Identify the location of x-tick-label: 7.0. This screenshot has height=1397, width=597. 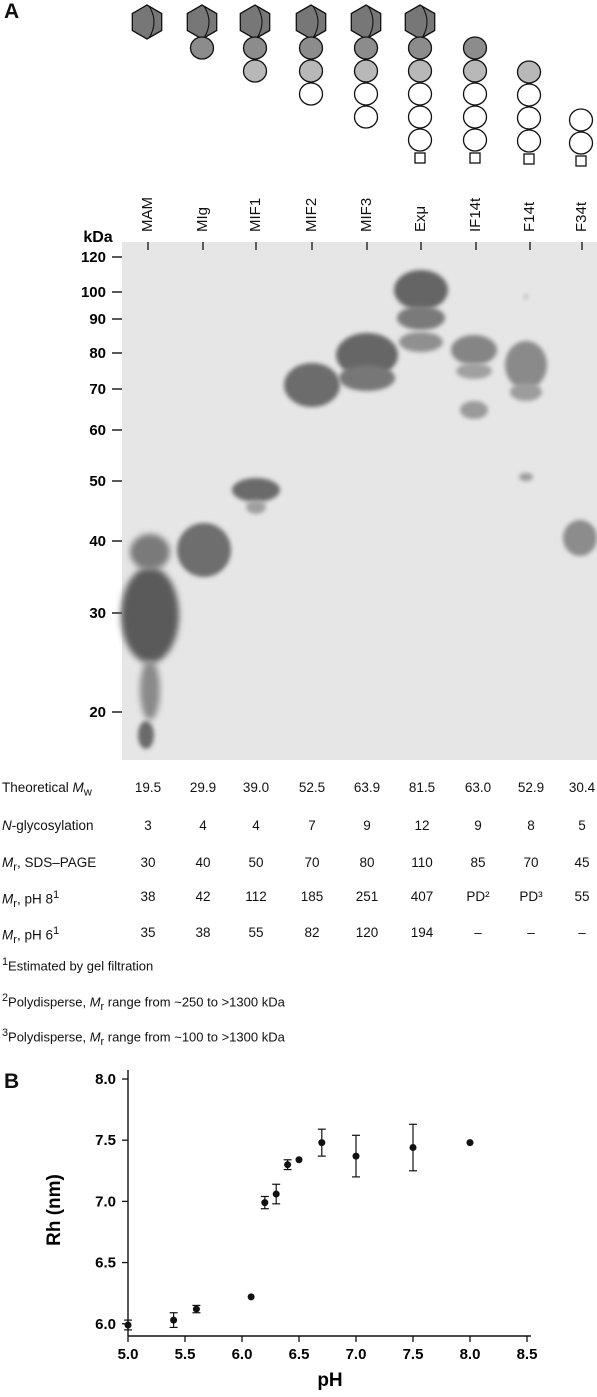
(356, 1354).